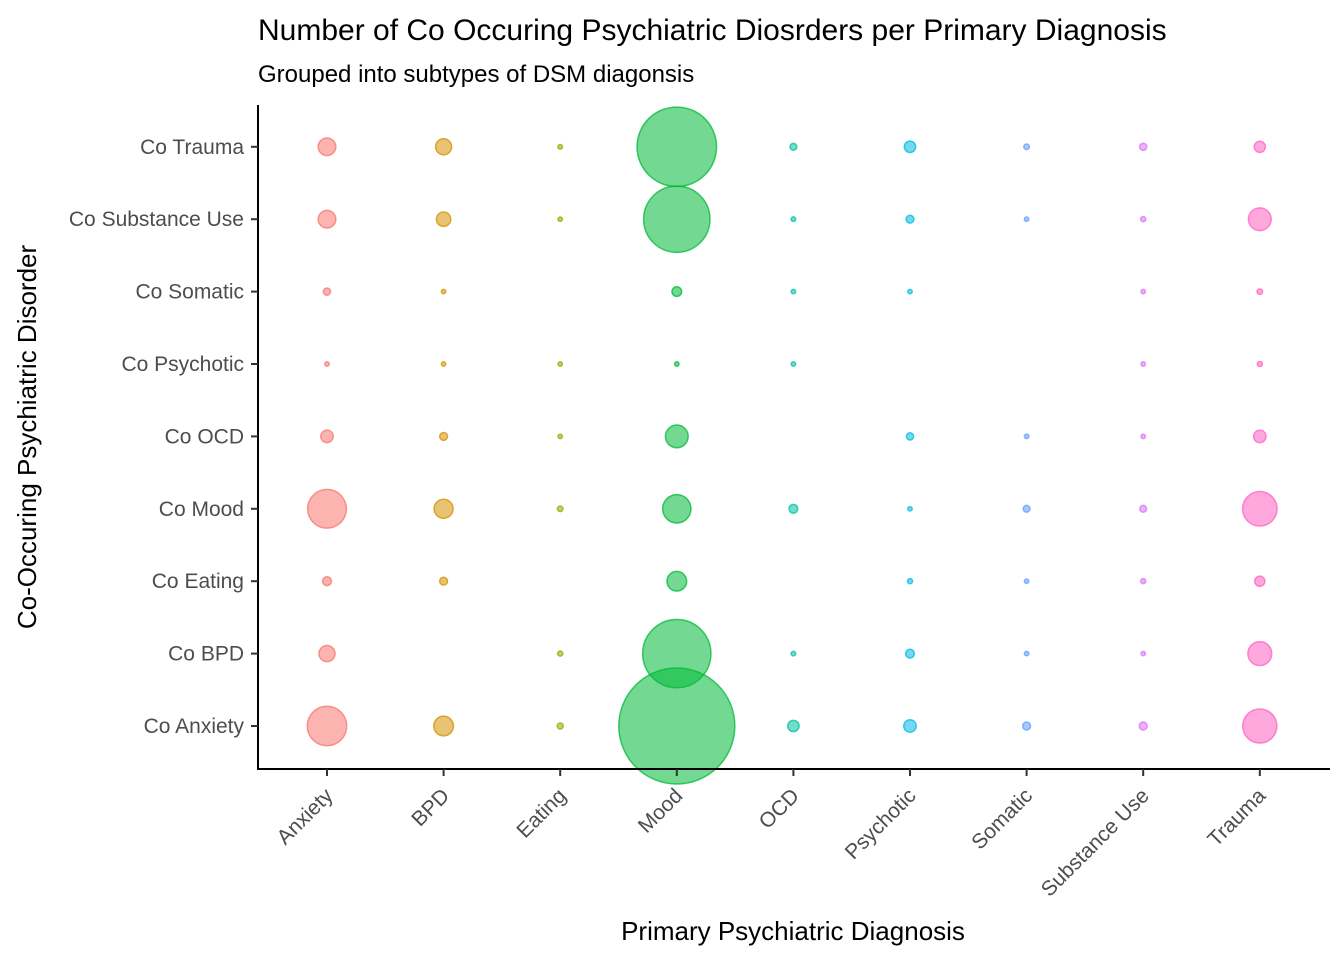 This screenshot has width=1344, height=960. Describe the element at coordinates (430, 807) in the screenshot. I see `x-tick-label: BPD` at that location.